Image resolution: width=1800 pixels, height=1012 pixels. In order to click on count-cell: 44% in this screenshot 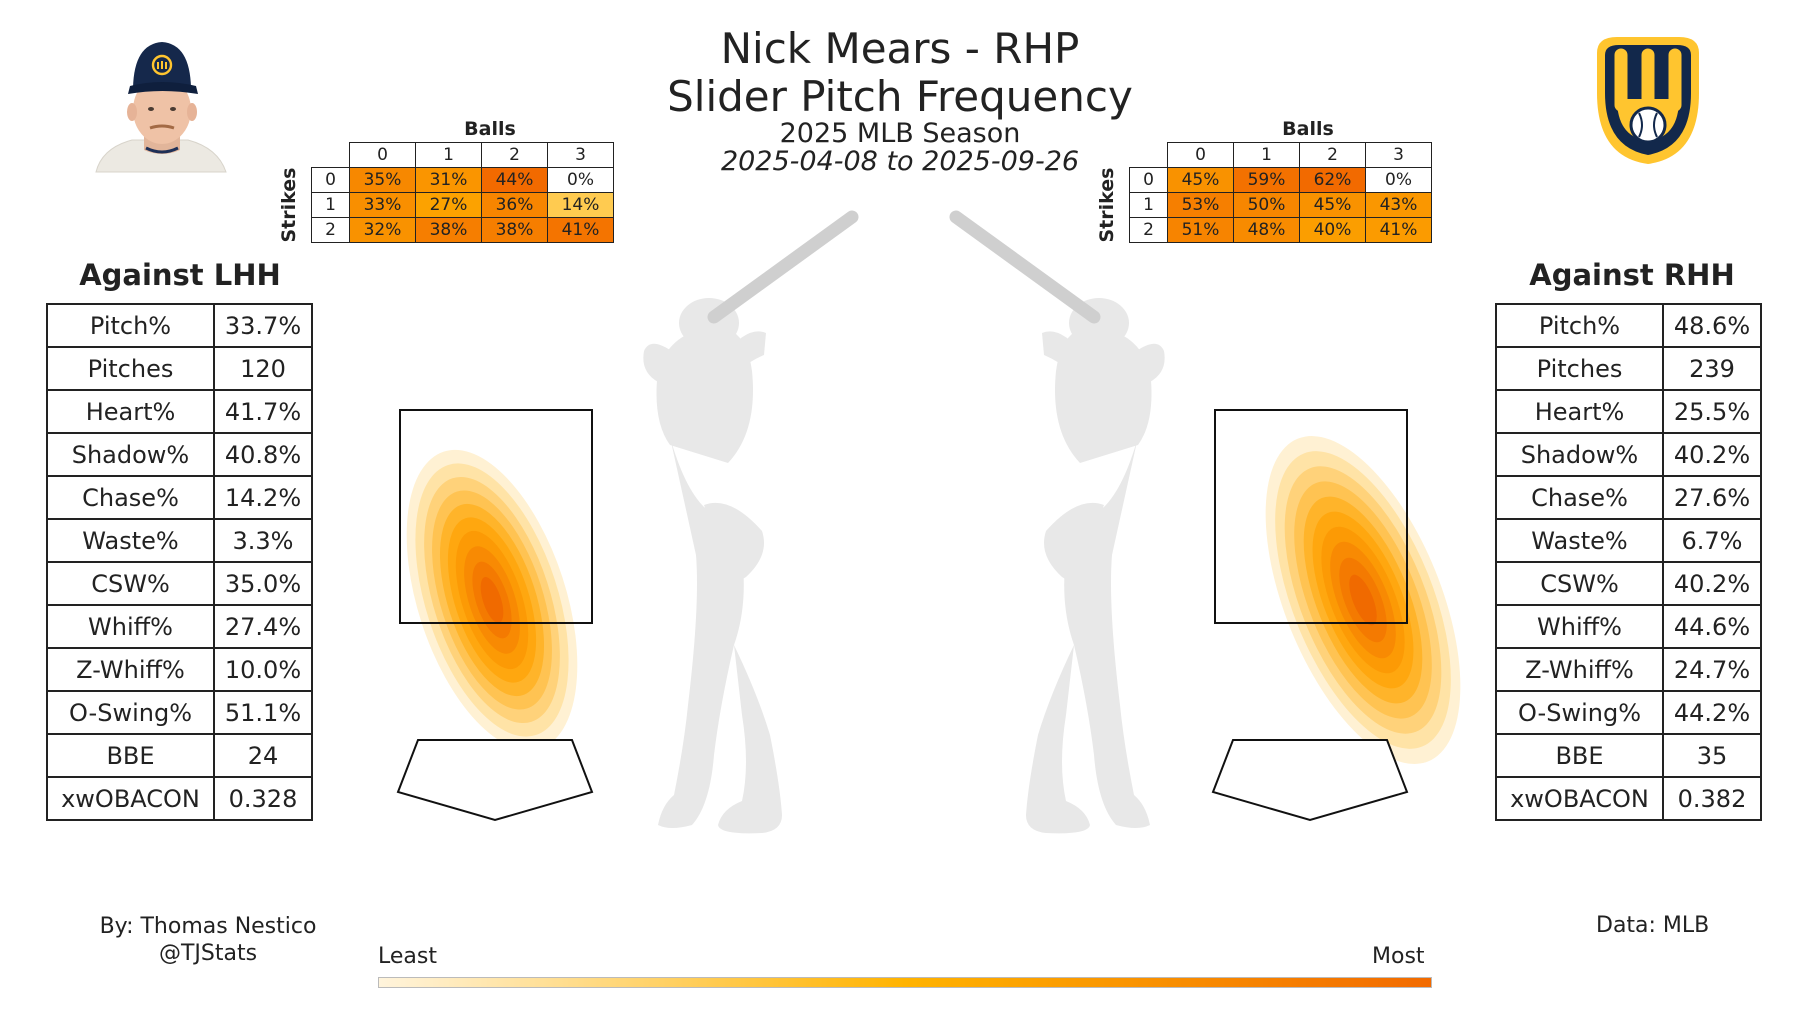, I will do `click(514, 180)`.